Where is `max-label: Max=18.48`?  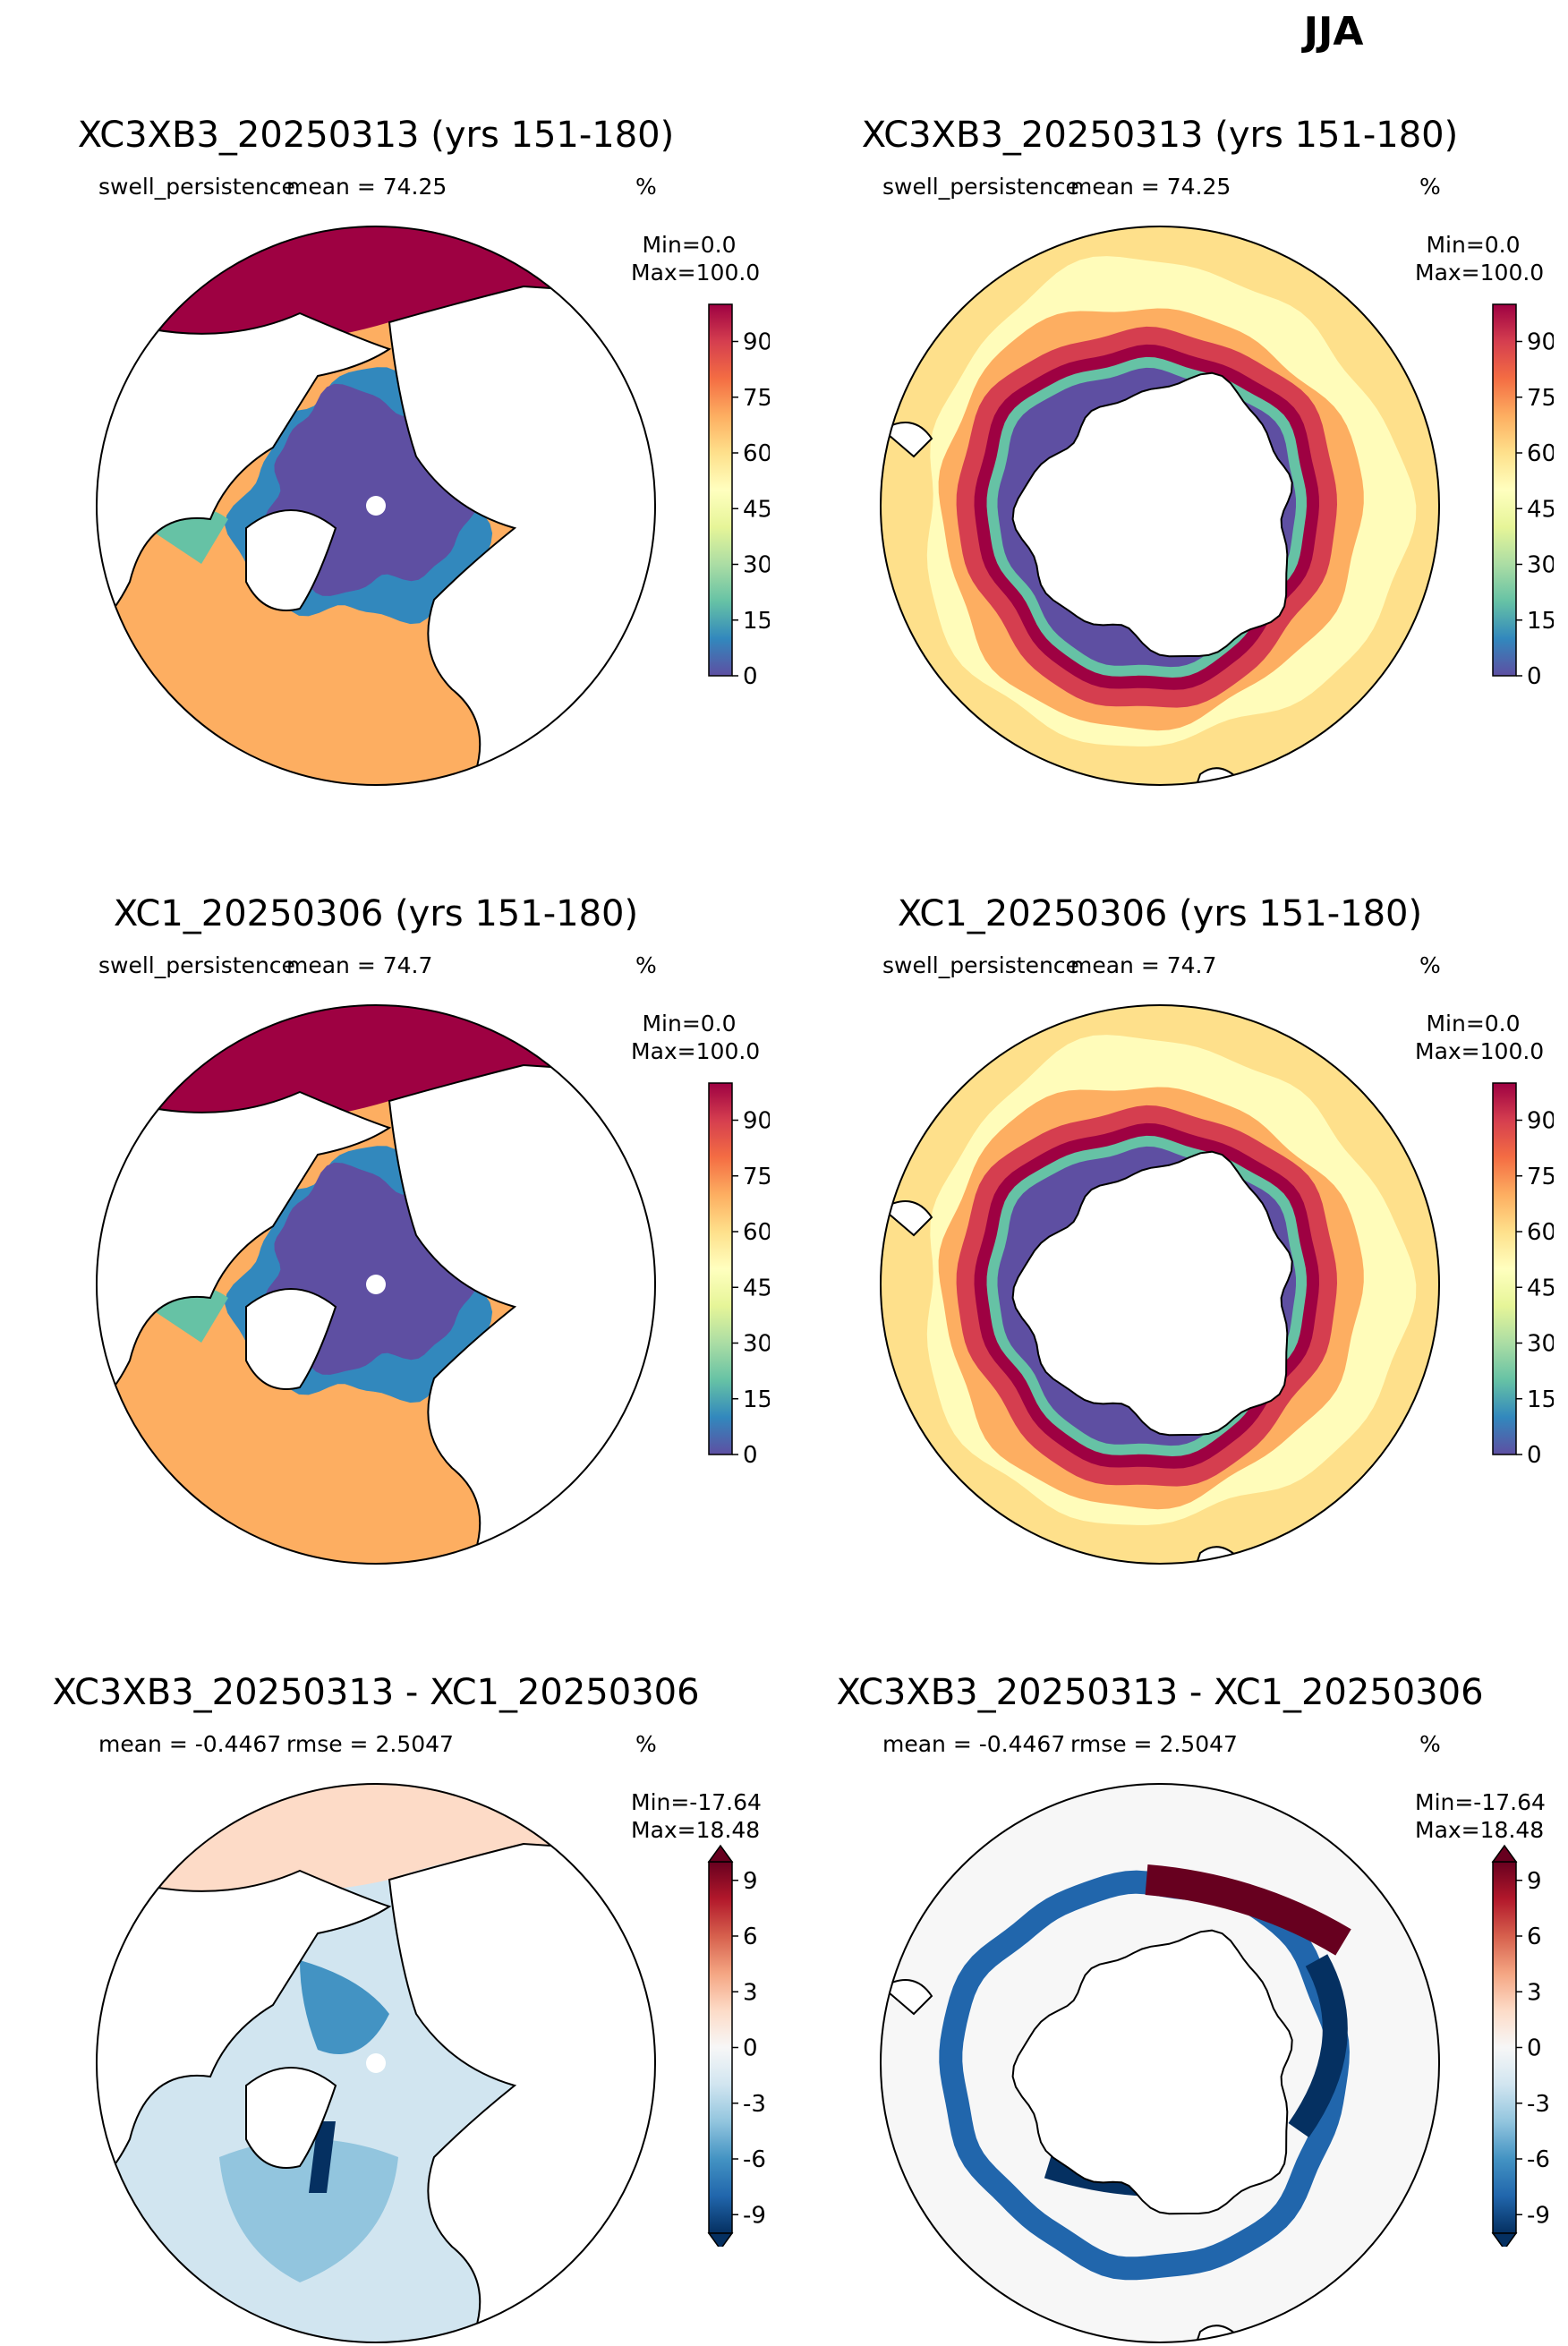 max-label: Max=18.48 is located at coordinates (696, 1830).